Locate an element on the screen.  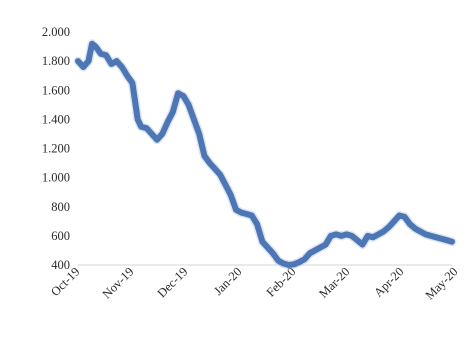
y-tick-label: 1.800 is located at coordinates (56, 61).